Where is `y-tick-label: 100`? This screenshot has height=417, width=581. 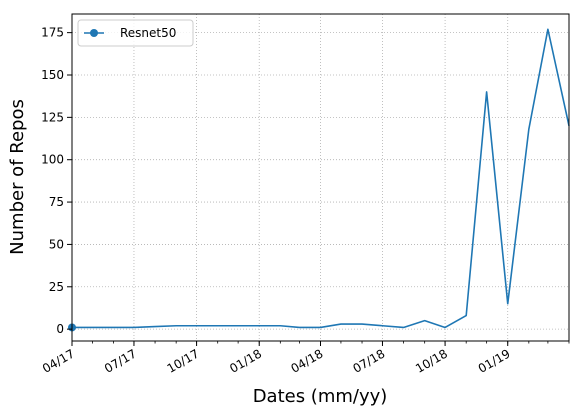
y-tick-label: 100 is located at coordinates (52, 160).